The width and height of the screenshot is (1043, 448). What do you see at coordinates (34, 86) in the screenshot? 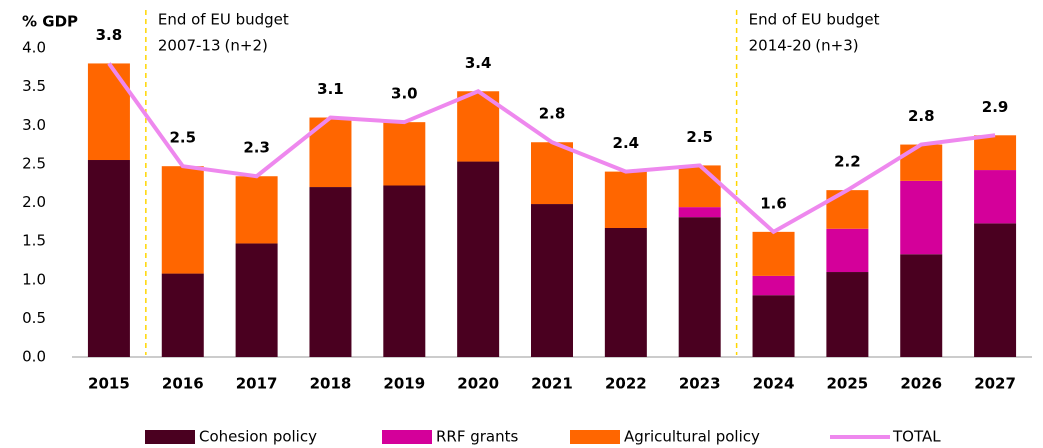
I see `y-tick-label: 3.5` at bounding box center [34, 86].